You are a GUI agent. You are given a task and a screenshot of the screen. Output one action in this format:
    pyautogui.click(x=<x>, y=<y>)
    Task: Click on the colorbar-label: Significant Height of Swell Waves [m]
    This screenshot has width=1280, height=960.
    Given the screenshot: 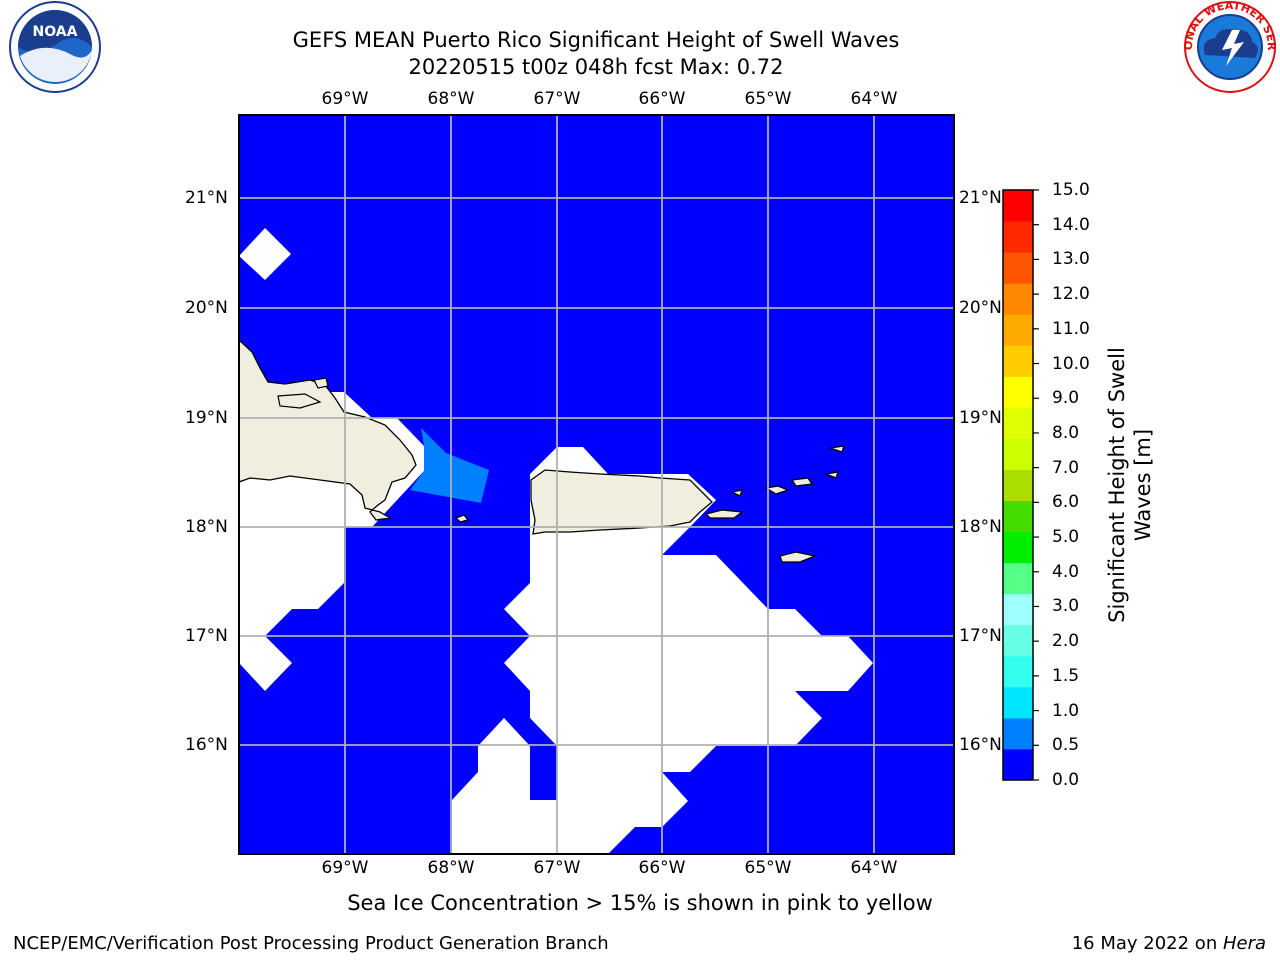 What is the action you would take?
    pyautogui.click(x=1130, y=485)
    